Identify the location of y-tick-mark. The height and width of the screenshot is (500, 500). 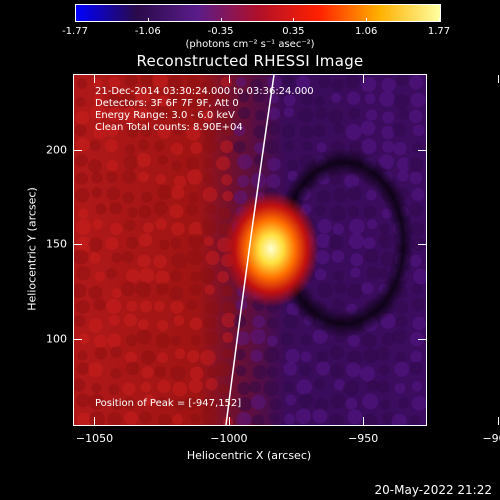
(422, 245).